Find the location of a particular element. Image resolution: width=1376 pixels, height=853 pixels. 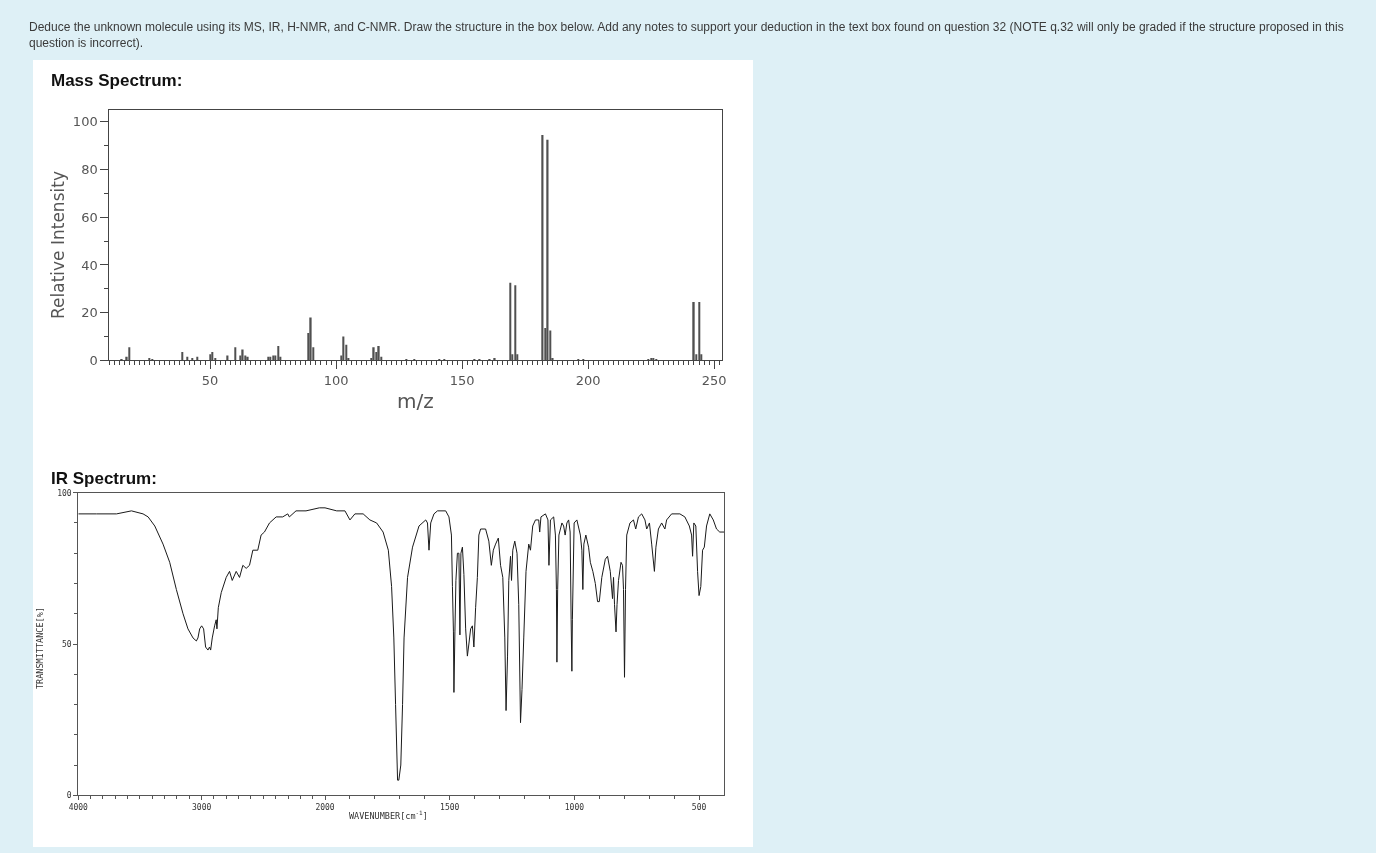

x-tick-label: 200 is located at coordinates (588, 380).